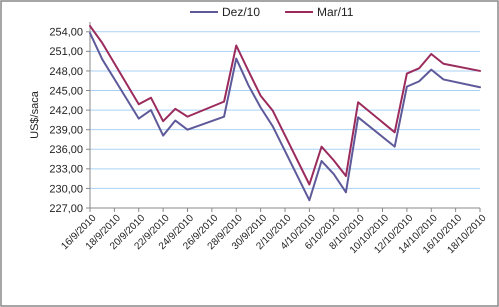  I want to click on y-tick-label: 242,00, so click(66, 110).